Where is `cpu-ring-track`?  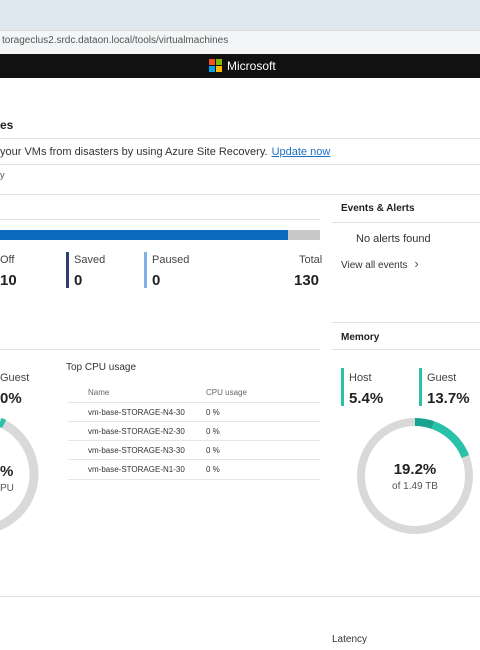 cpu-ring-track is located at coordinates (19, 474).